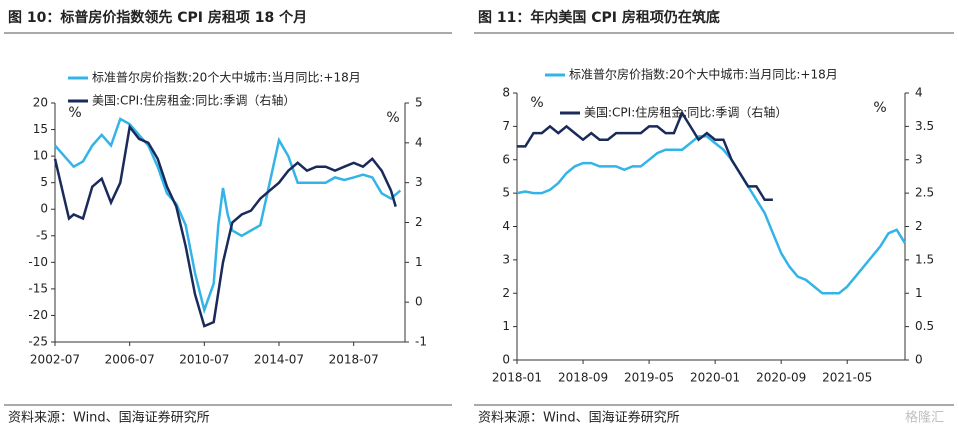  I want to click on y-tick-label: -20, so click(38, 315).